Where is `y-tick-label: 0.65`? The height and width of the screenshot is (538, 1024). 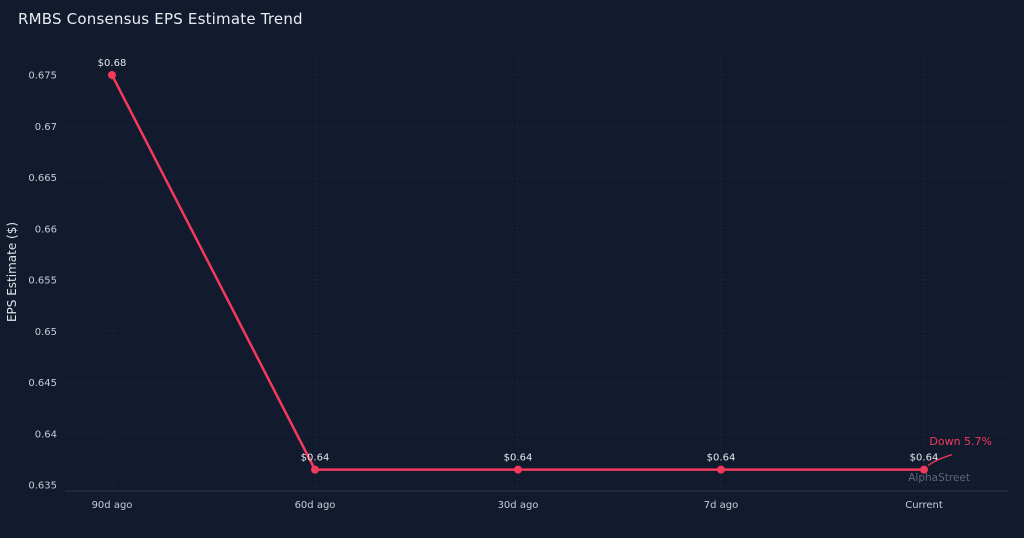 y-tick-label: 0.65 is located at coordinates (46, 332).